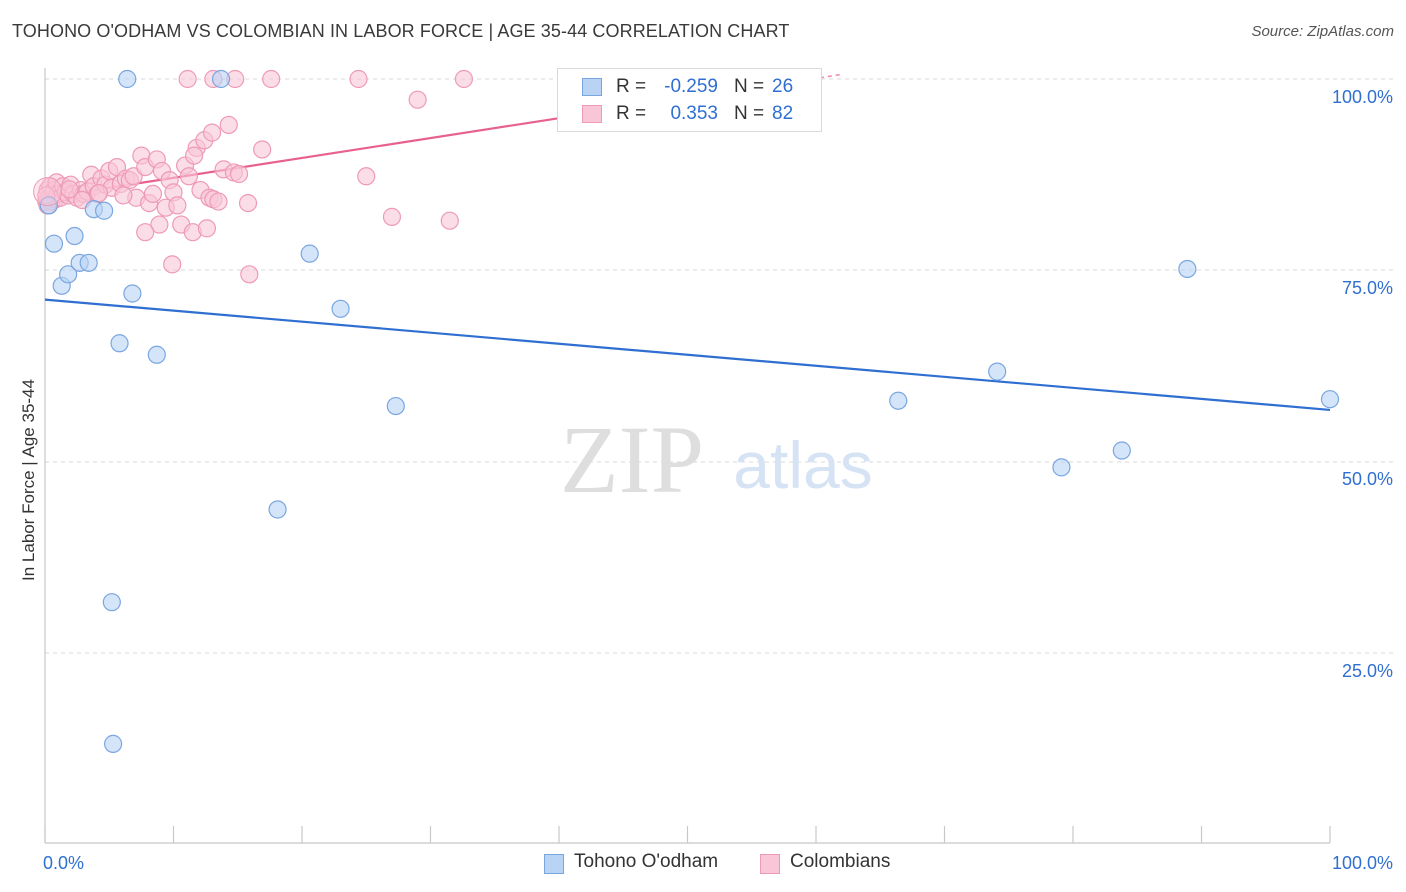 This screenshot has height=892, width=1406. Describe the element at coordinates (783, 113) in the screenshot. I see `legend-n-value: 82` at that location.